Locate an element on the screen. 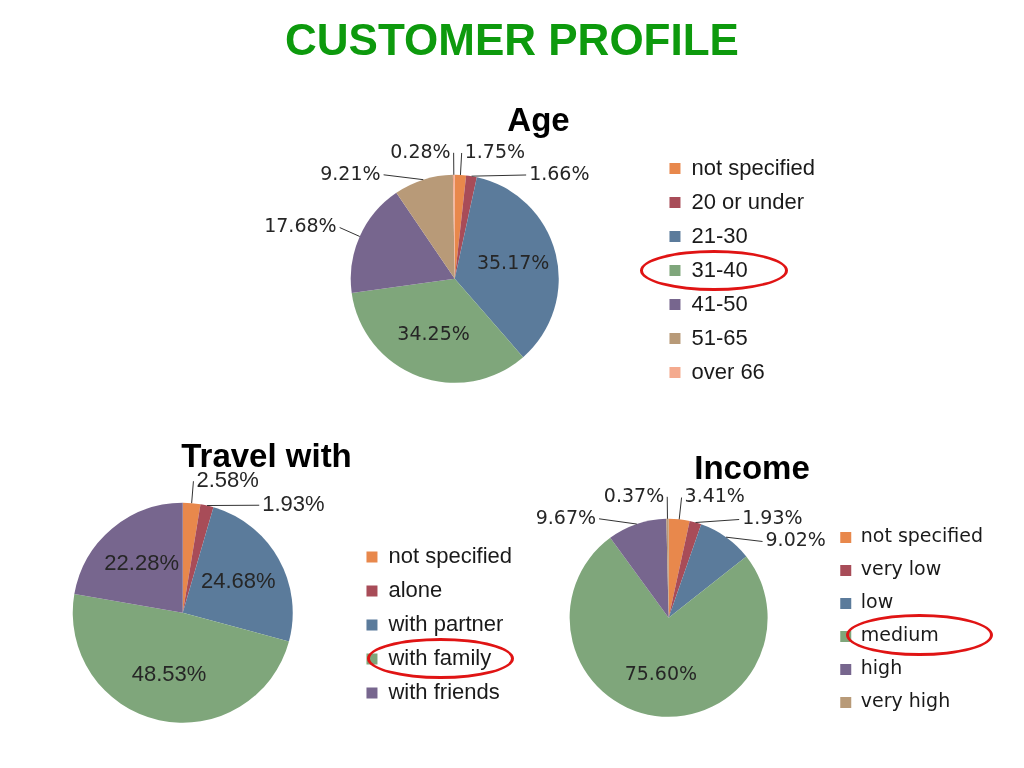  legend-label: 20 or under is located at coordinates (748, 201).